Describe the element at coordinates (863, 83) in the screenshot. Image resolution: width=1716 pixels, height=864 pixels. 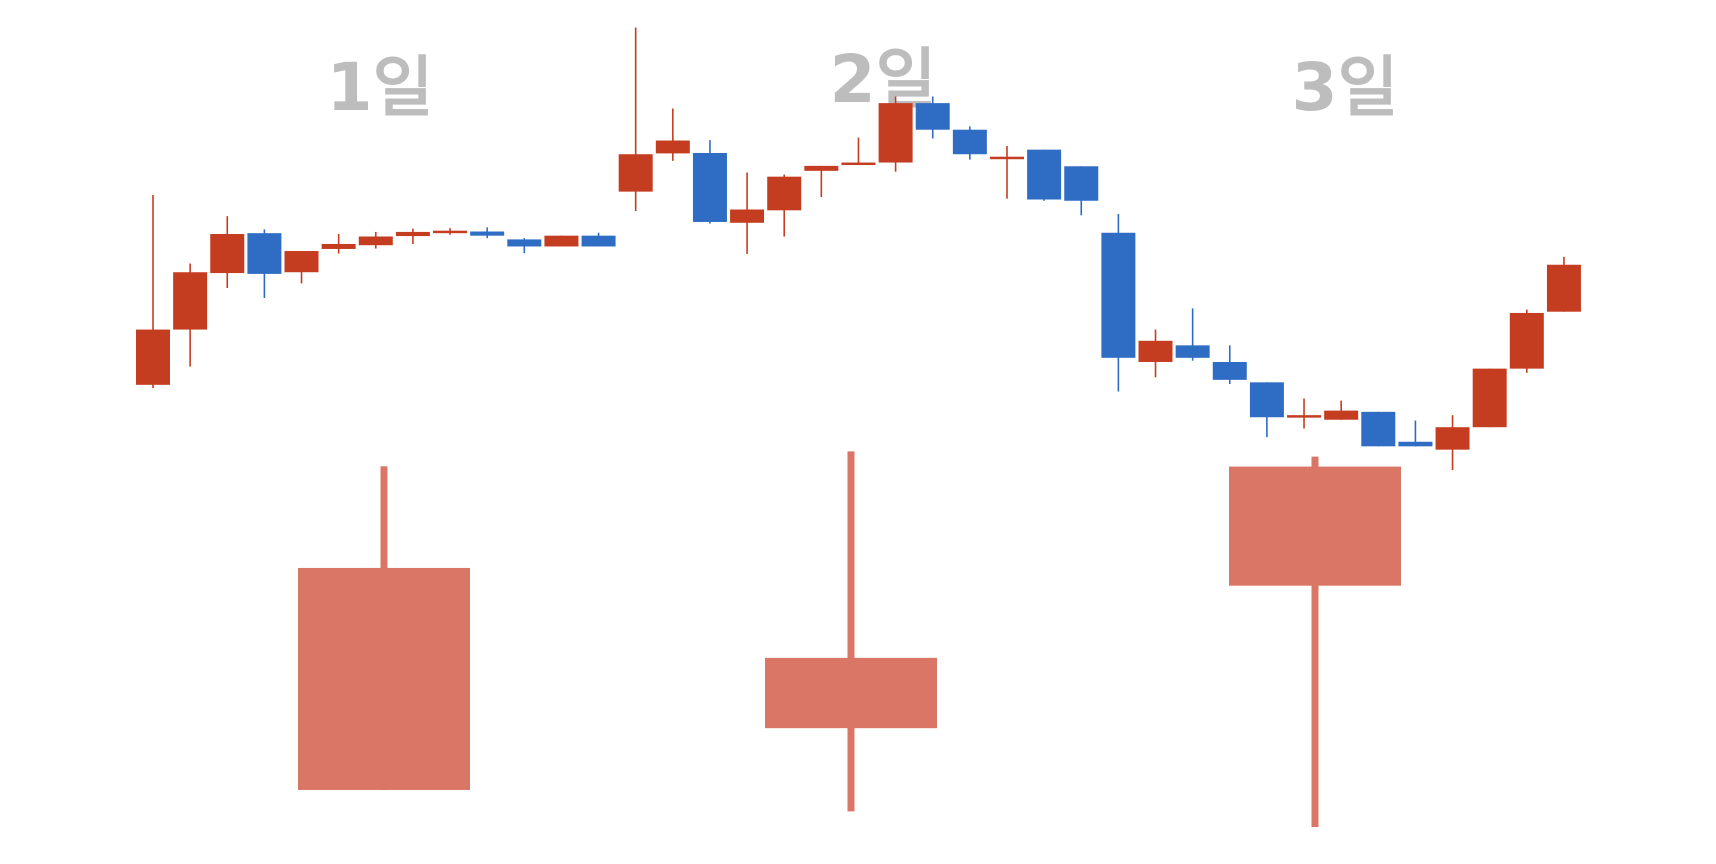
I see `day-labels: 1일 2일 3일` at that location.